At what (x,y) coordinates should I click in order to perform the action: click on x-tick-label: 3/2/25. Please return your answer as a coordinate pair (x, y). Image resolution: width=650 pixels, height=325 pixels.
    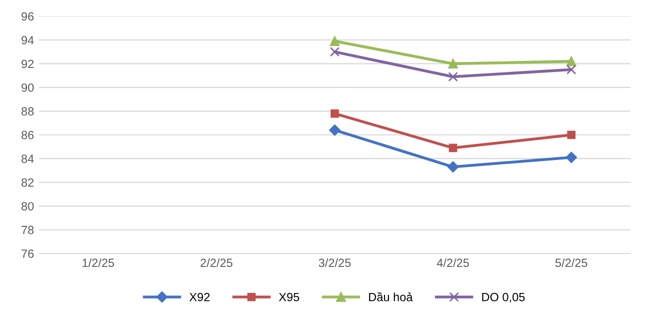
    Looking at the image, I should click on (334, 263).